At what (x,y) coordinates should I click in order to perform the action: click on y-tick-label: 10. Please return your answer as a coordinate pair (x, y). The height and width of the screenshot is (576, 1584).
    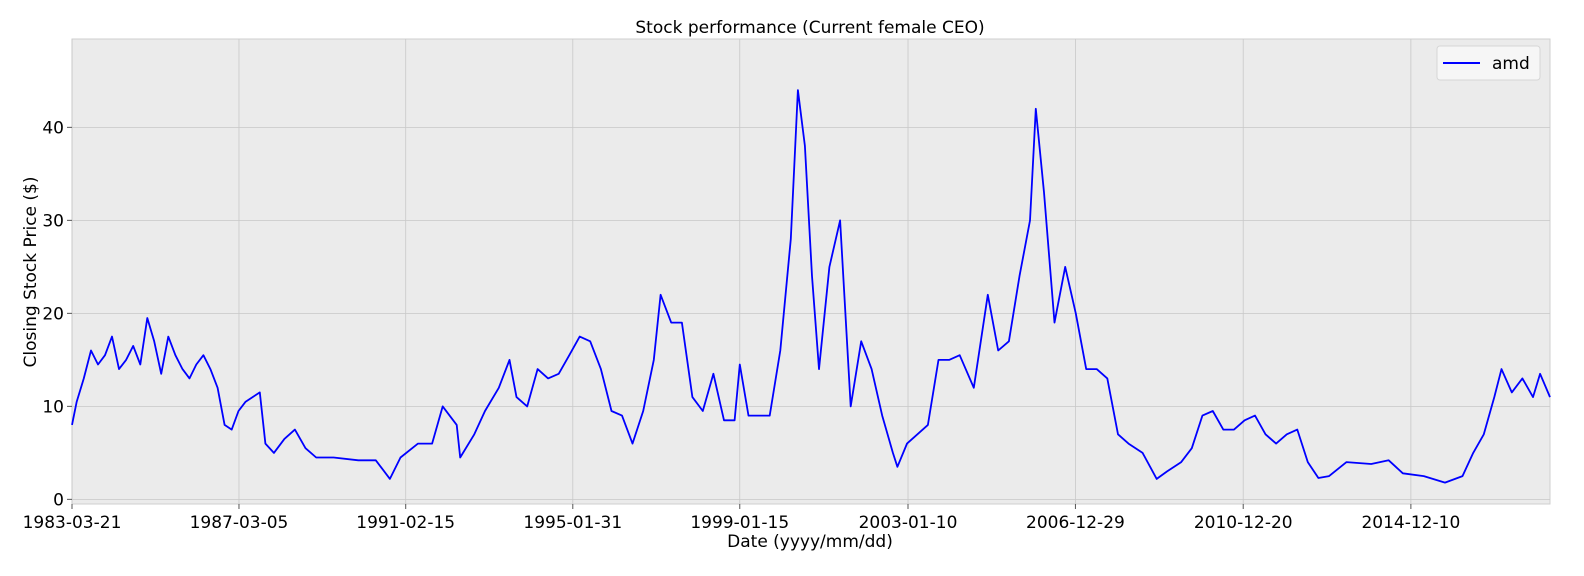
    Looking at the image, I should click on (53, 407).